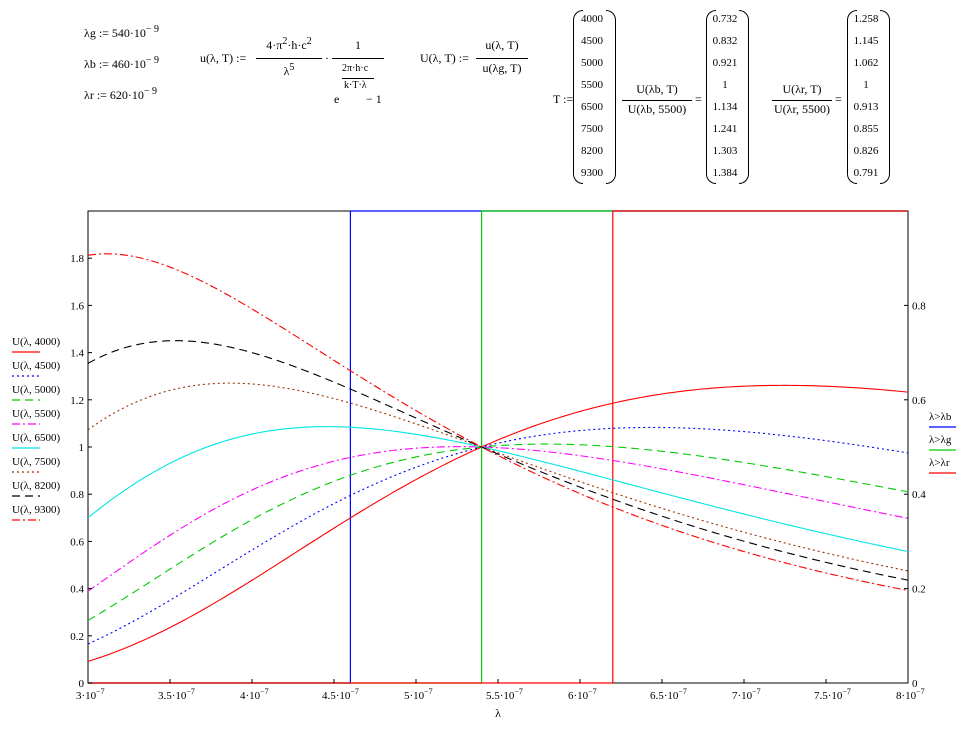 Image resolution: width=969 pixels, height=739 pixels. I want to click on U-frac-bar, so click(502, 58).